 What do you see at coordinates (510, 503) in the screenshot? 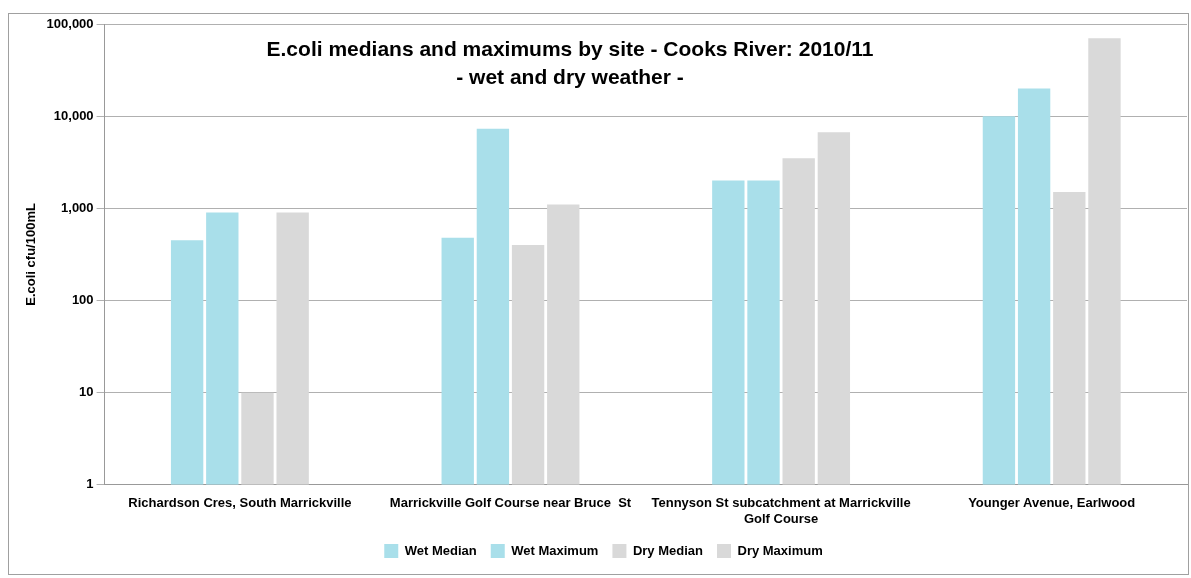
I see `x-tick-label: Marrickville Golf Course near Bruce St` at bounding box center [510, 503].